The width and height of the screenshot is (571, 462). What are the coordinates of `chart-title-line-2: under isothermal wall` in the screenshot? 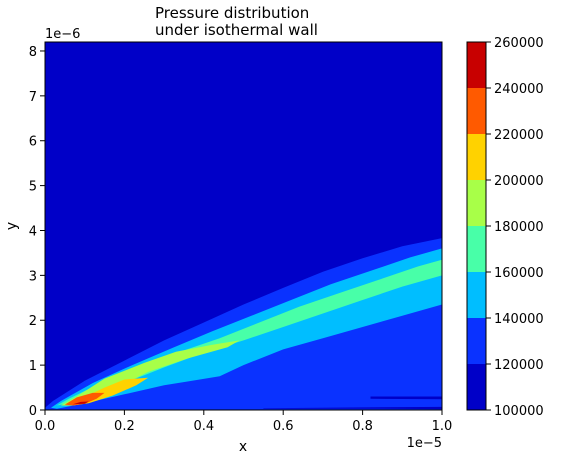 It's located at (236, 30).